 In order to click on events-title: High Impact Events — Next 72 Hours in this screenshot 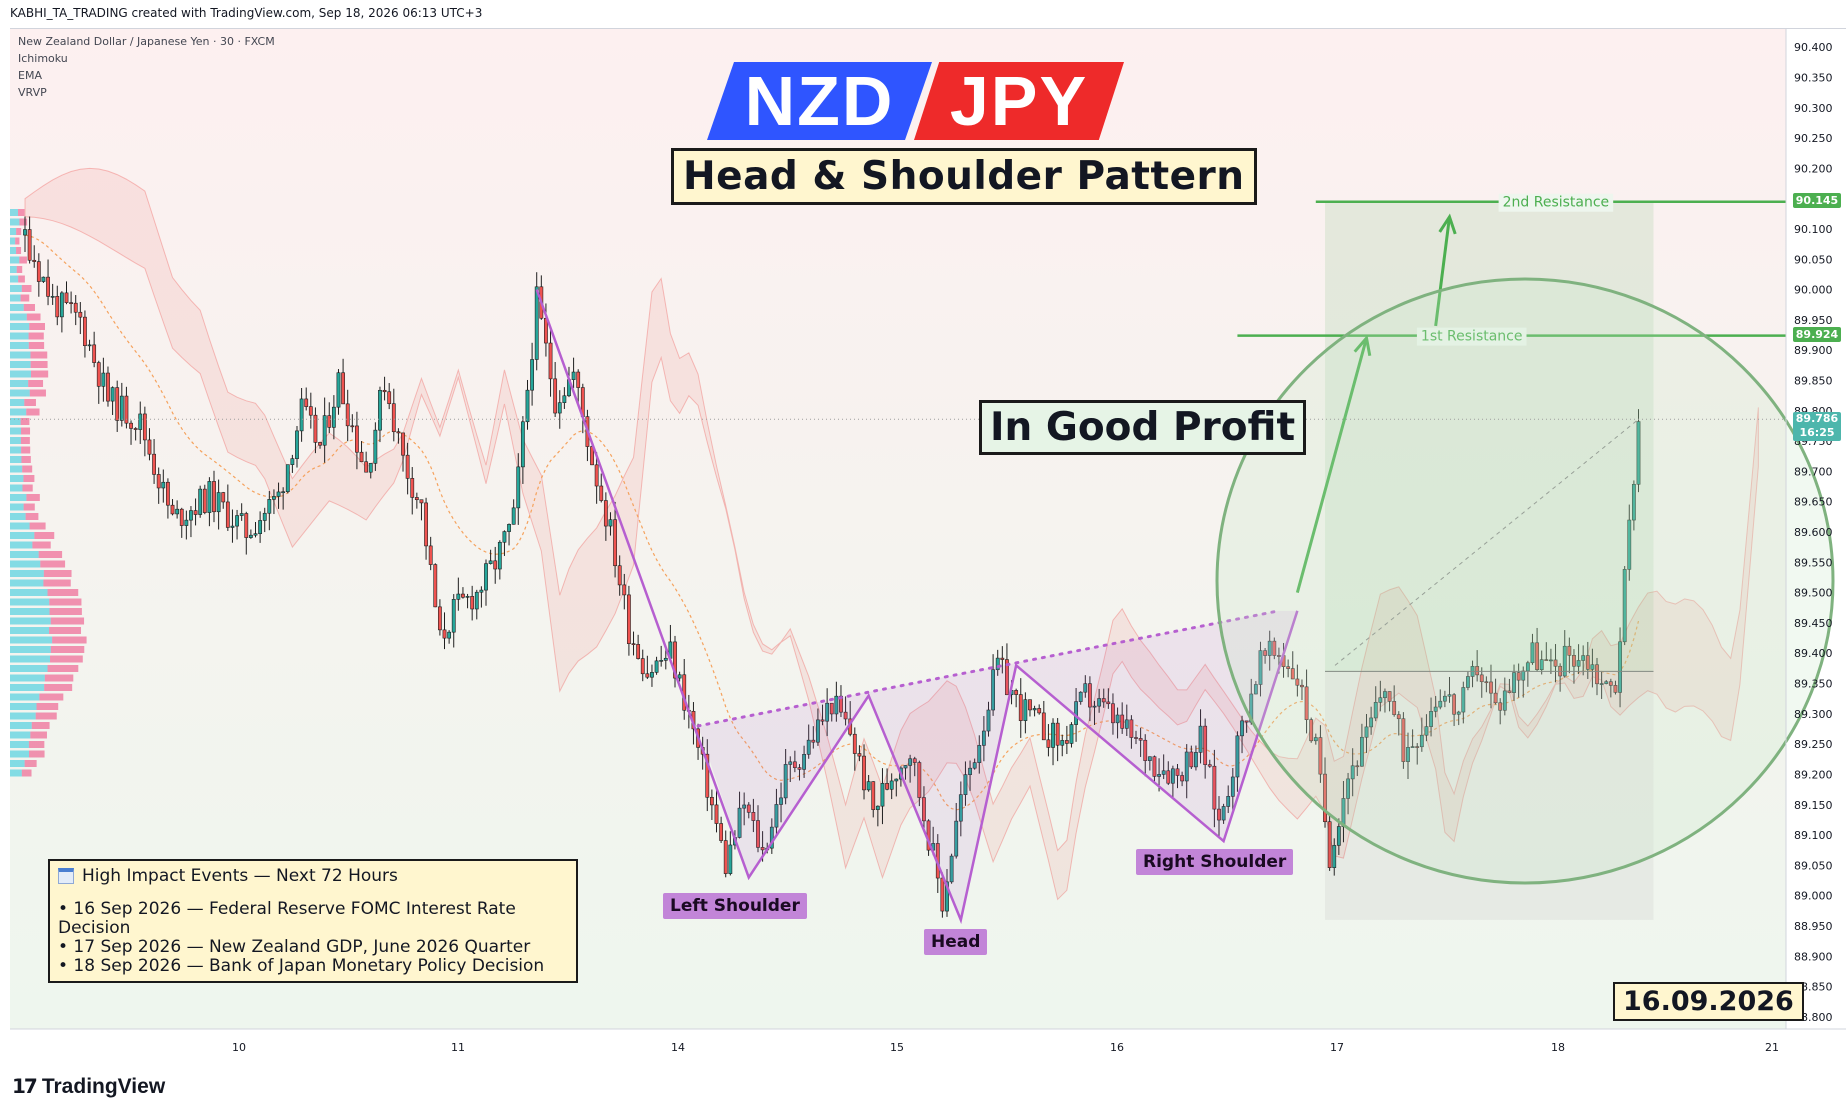, I will do `click(240, 876)`.